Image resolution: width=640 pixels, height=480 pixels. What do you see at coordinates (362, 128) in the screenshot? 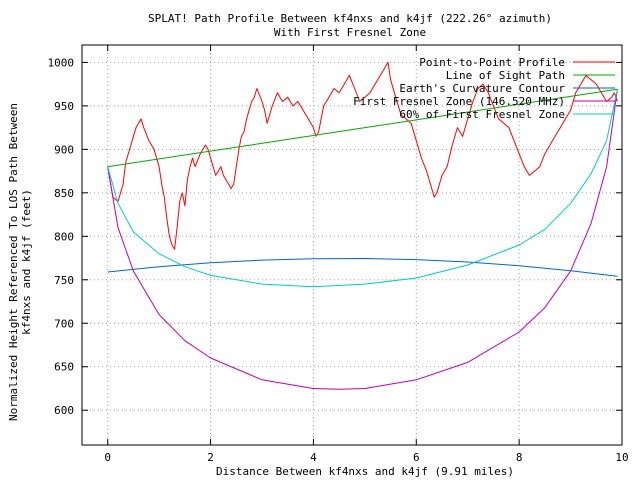
I see `series-line-line-of-sight-path` at bounding box center [362, 128].